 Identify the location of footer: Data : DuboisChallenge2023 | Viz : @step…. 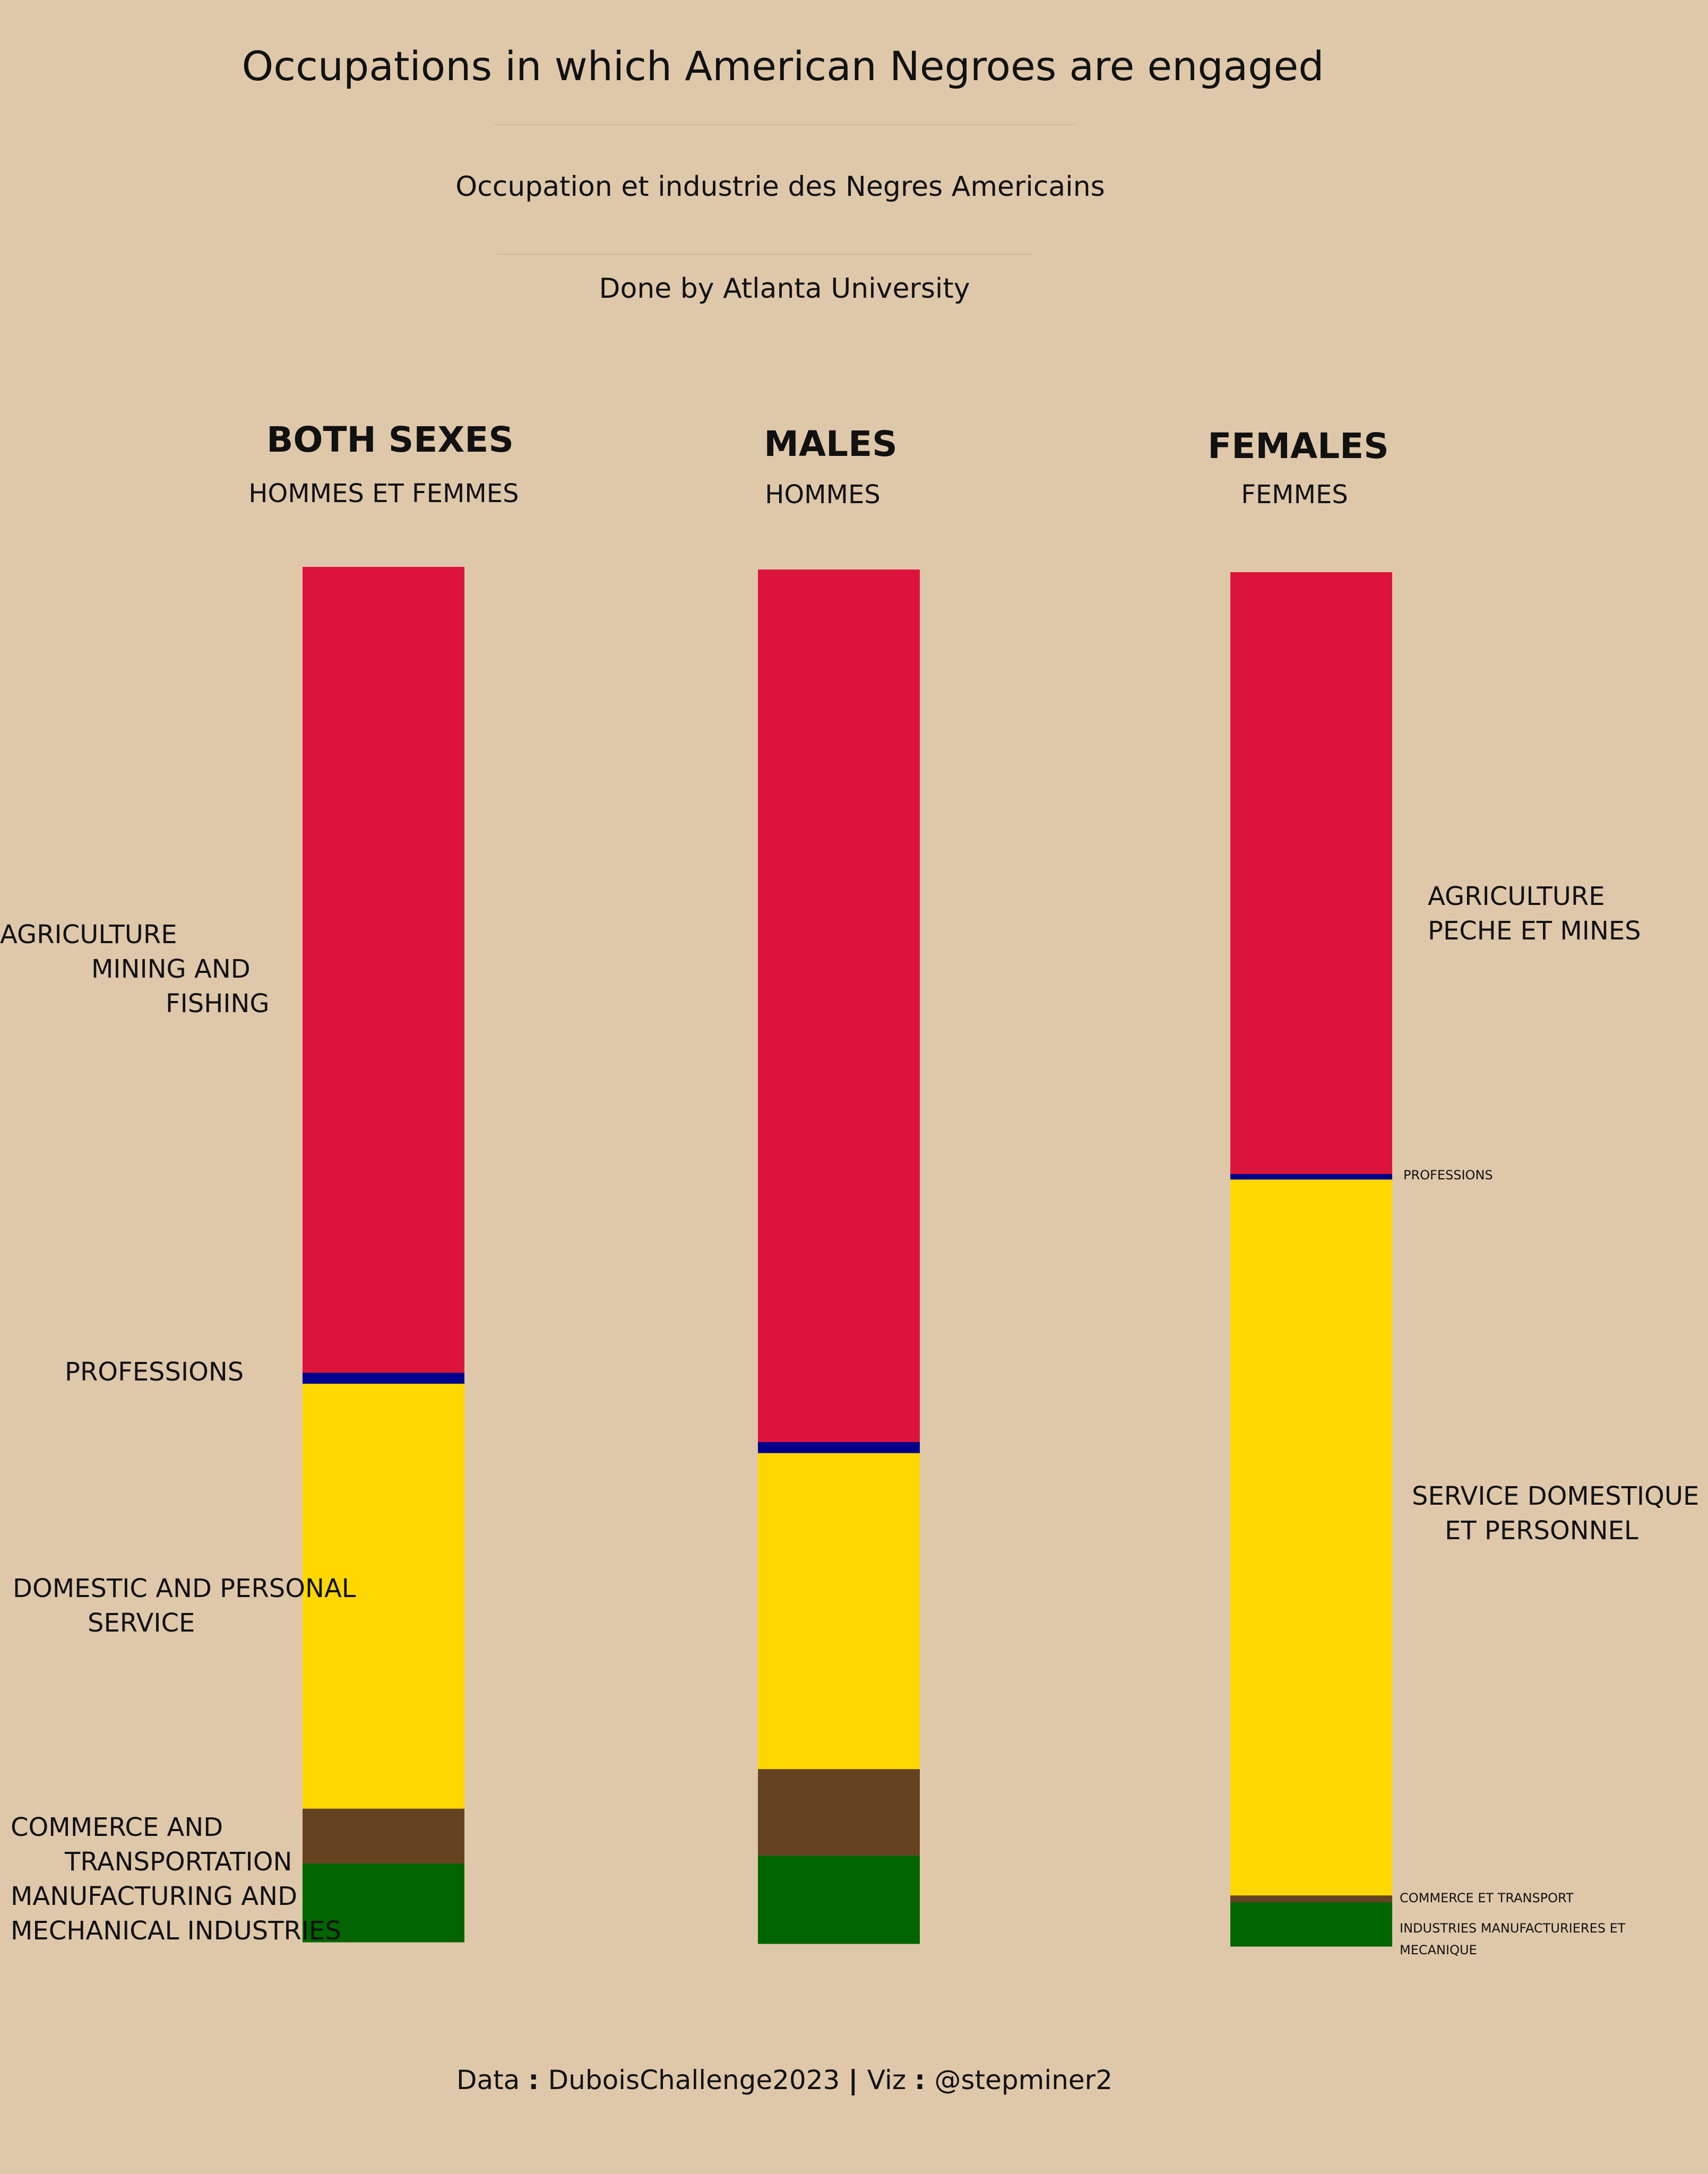
(784, 2080).